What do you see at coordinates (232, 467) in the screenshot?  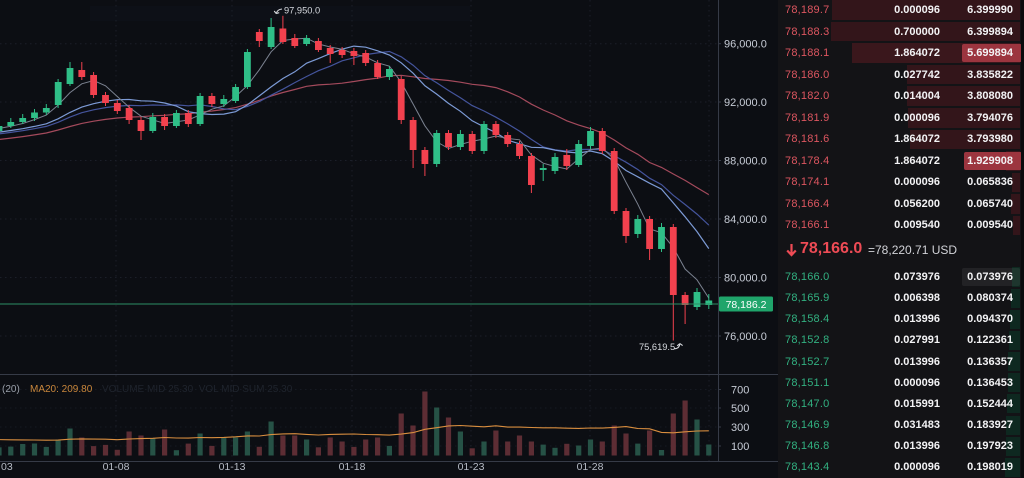 I see `svg-text: 01-13` at bounding box center [232, 467].